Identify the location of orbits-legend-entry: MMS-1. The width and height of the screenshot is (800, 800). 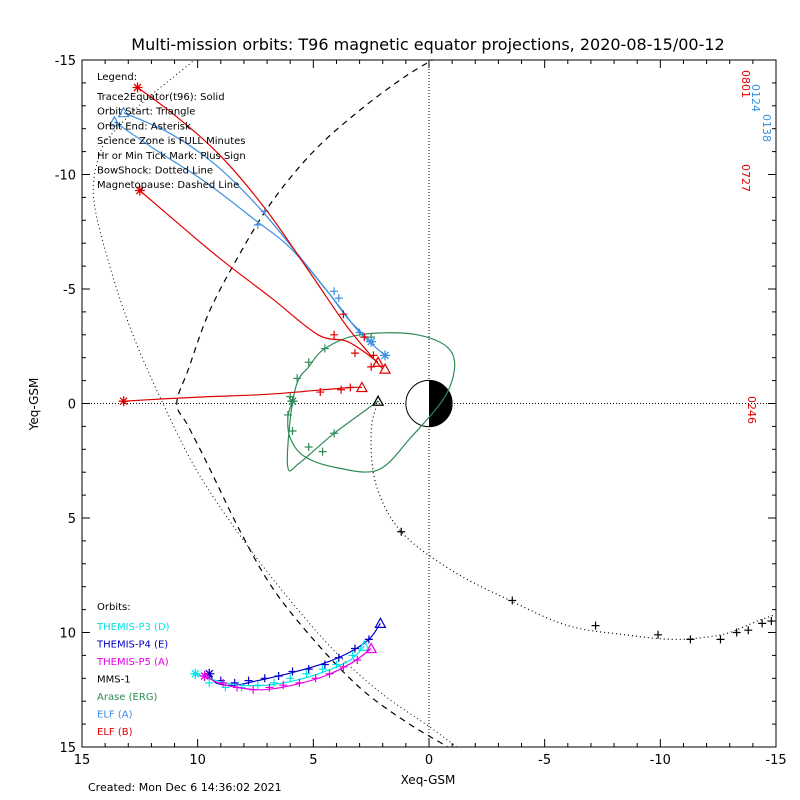
(114, 680).